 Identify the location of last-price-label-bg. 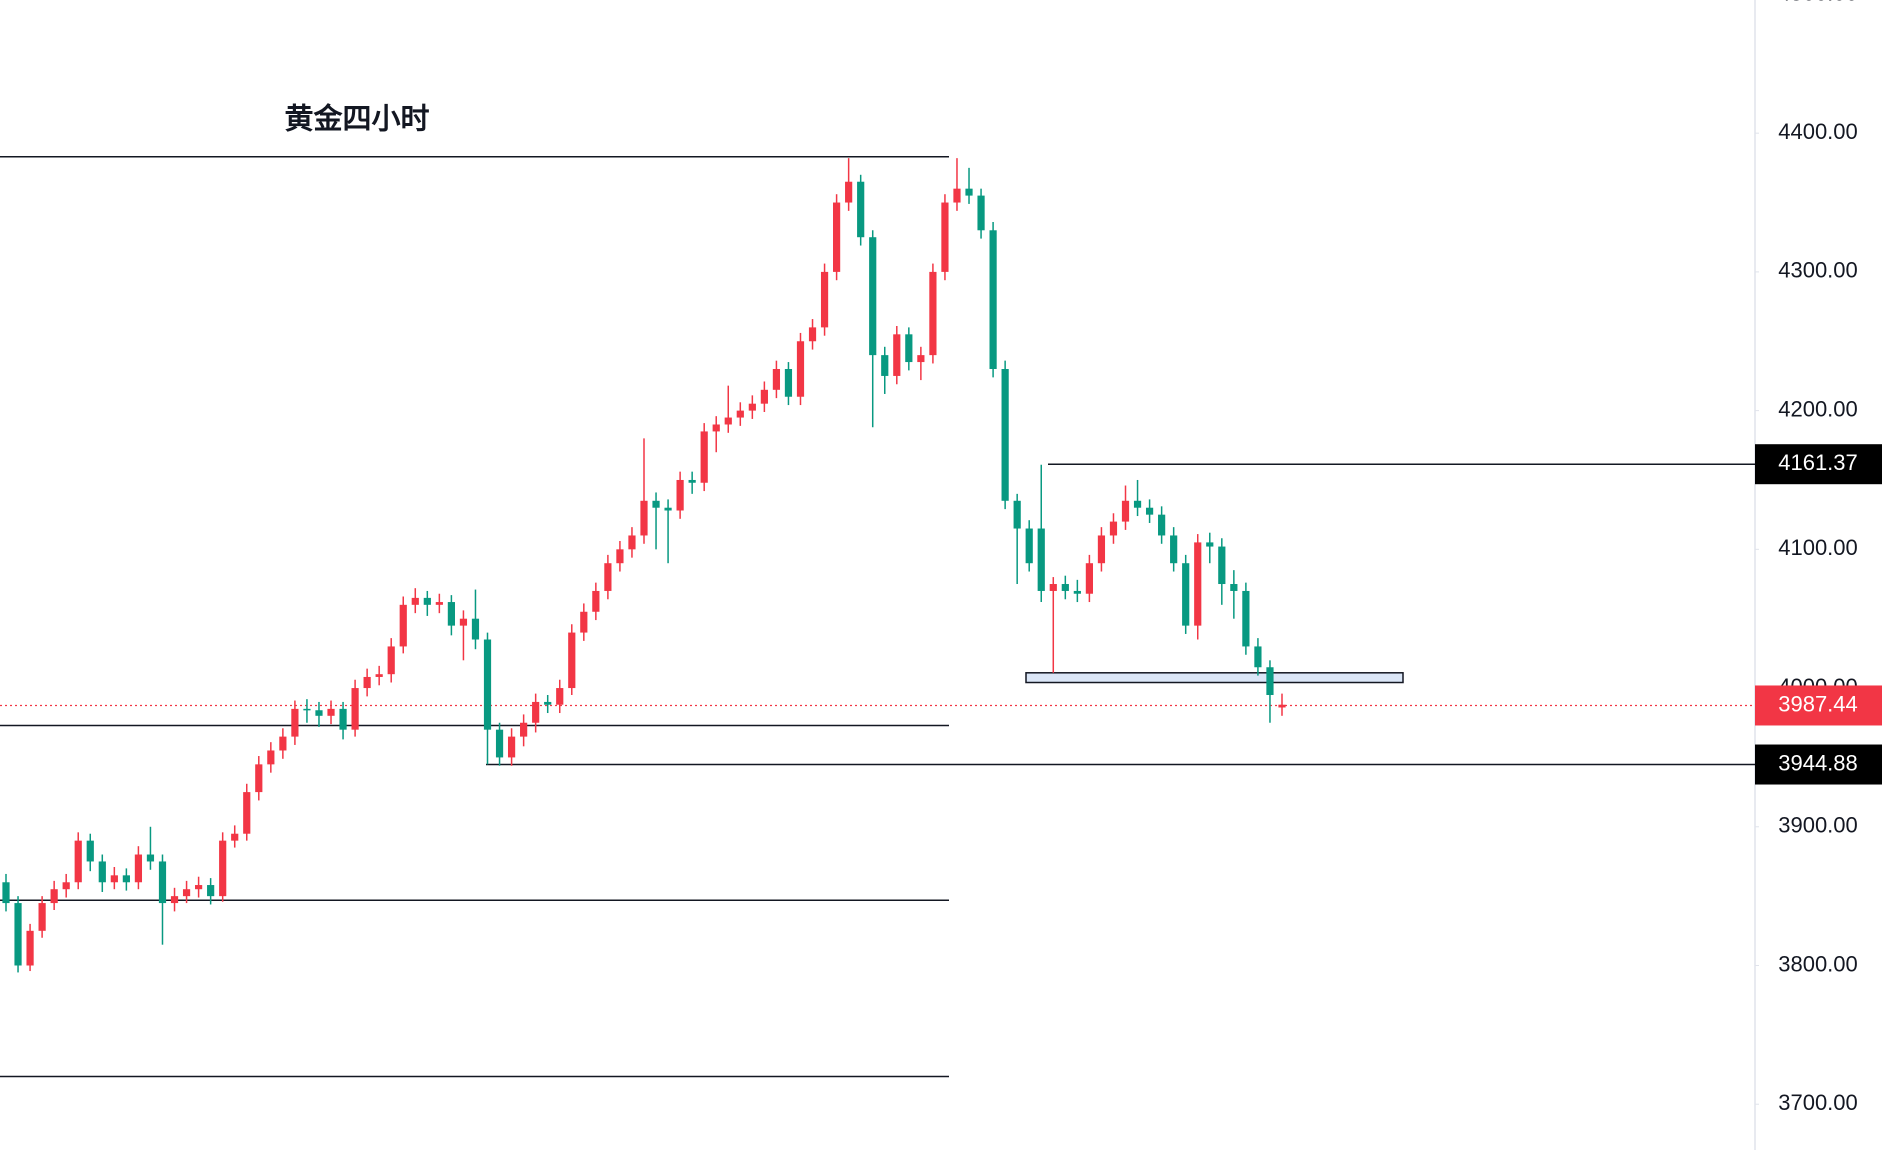
(1818, 705).